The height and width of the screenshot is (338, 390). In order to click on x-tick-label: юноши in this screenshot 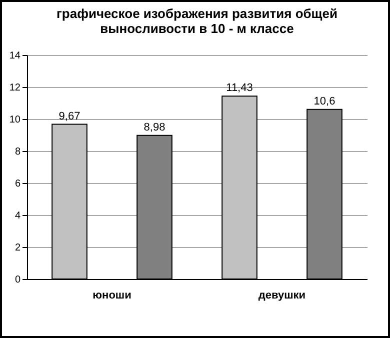, I will do `click(112, 296)`.